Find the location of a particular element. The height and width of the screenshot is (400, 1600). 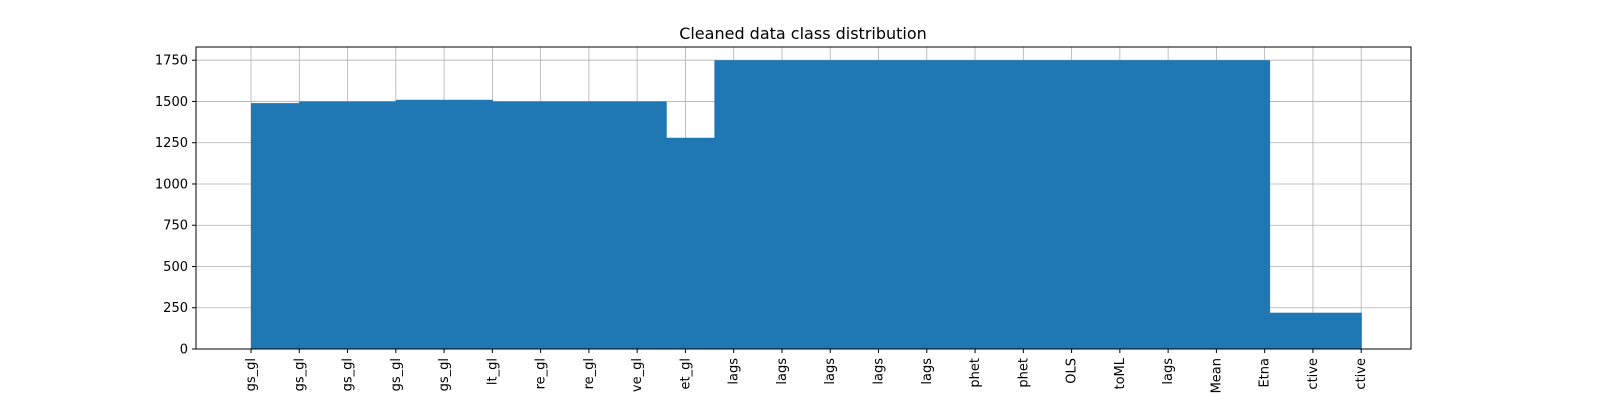

y-tick-label: 0 is located at coordinates (184, 350).